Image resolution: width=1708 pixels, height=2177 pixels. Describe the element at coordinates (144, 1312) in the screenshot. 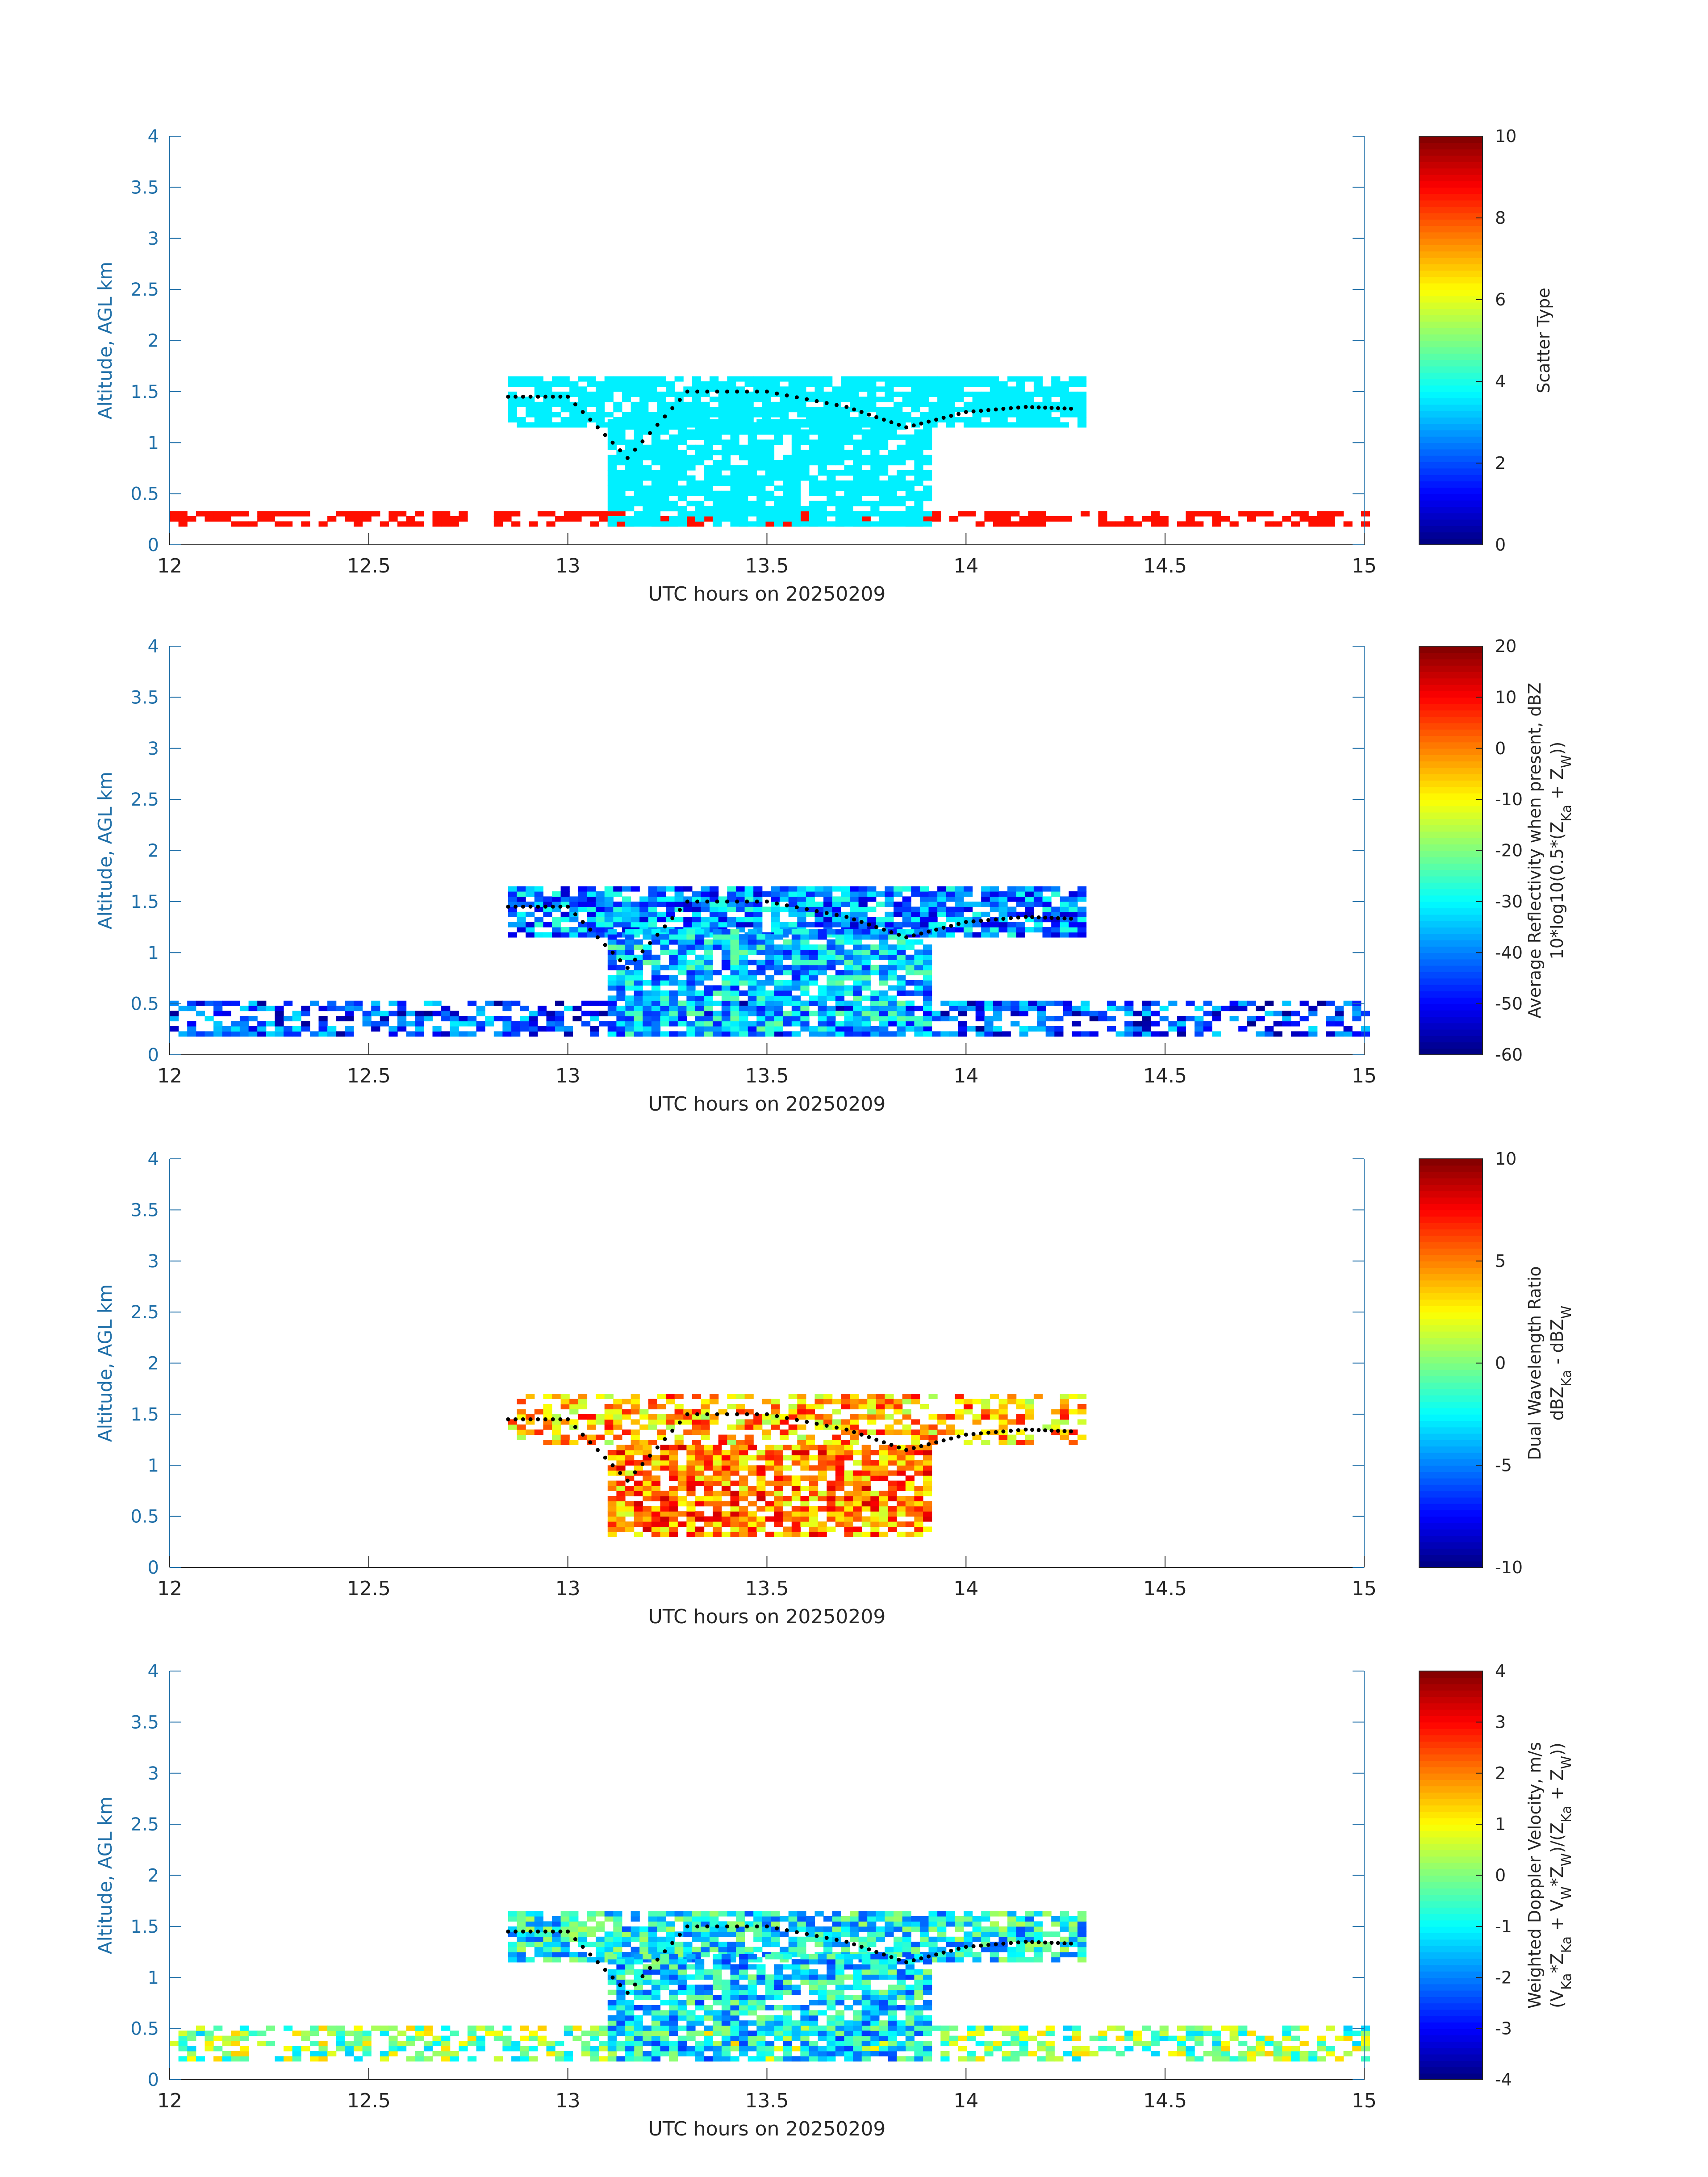

I see `y-tick-label: 2.5` at that location.